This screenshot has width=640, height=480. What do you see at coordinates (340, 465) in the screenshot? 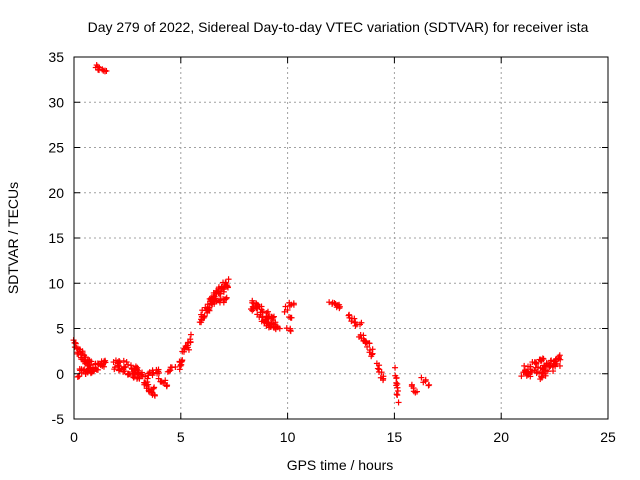
I see `x-axis-label: GPS time / hours` at bounding box center [340, 465].